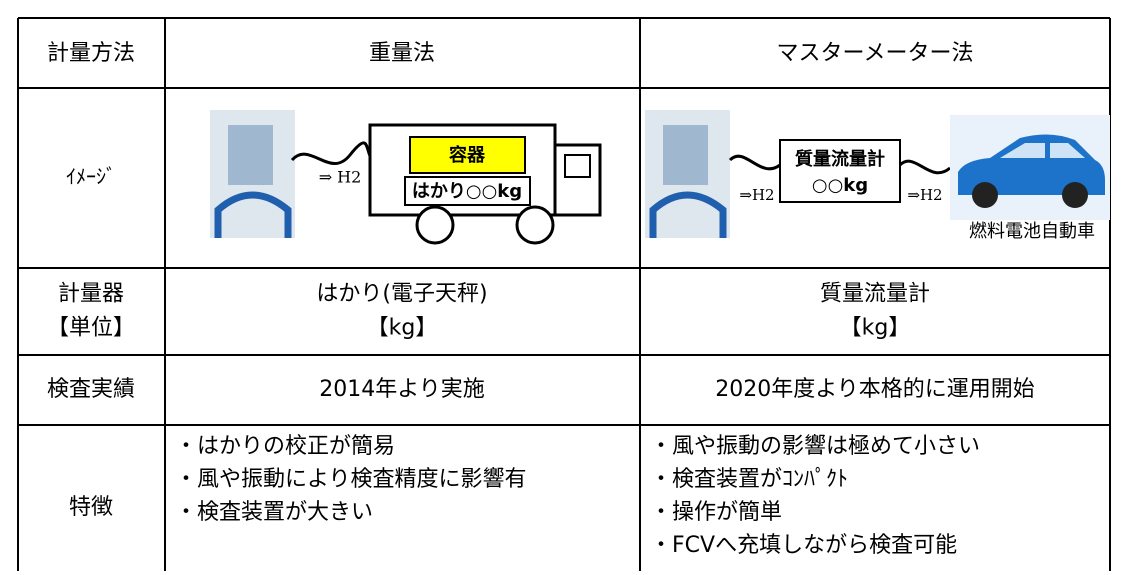  I want to click on car-label: 燃料電池自動車, so click(1032, 231).